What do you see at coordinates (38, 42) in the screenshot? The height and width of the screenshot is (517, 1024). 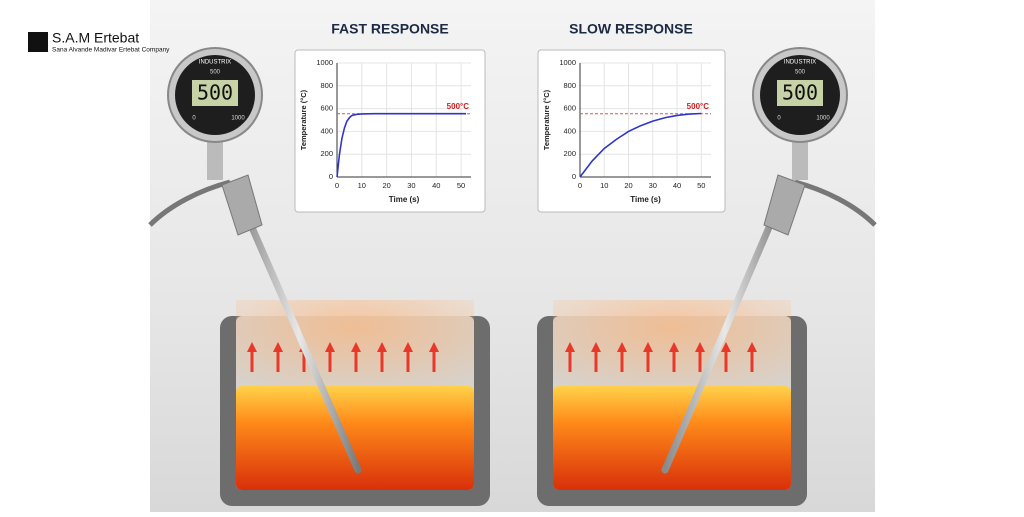 I see `logo-icon` at bounding box center [38, 42].